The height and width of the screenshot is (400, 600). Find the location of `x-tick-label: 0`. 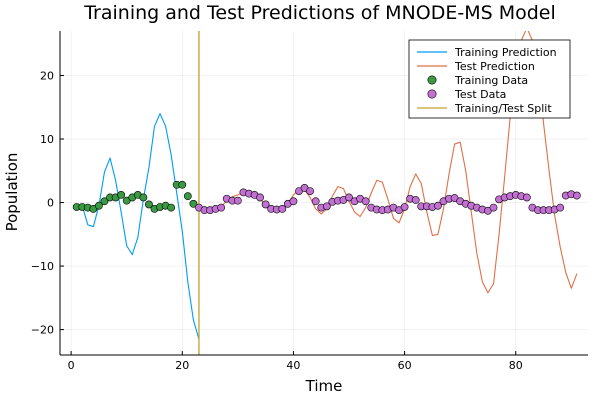

x-tick-label: 0 is located at coordinates (71, 365).